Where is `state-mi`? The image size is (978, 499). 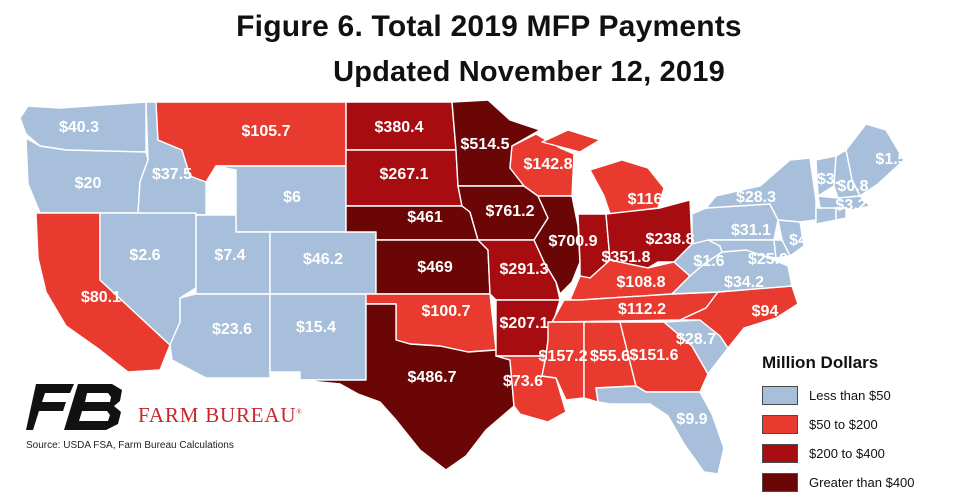
state-mi is located at coordinates (603, 172).